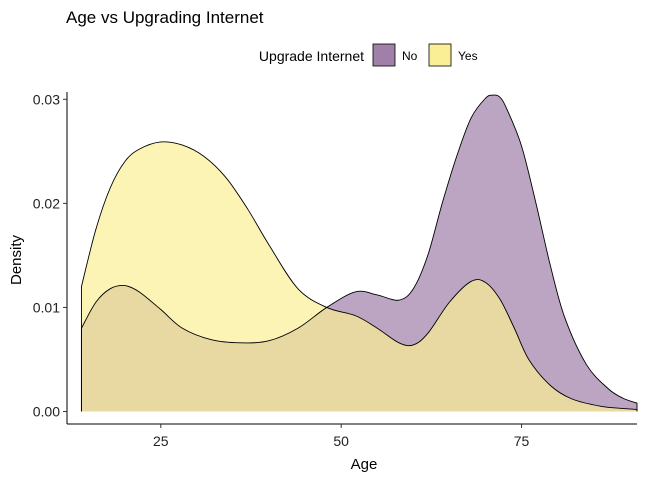 The image size is (672, 480). I want to click on y-tick-label: 0.01, so click(46, 307).